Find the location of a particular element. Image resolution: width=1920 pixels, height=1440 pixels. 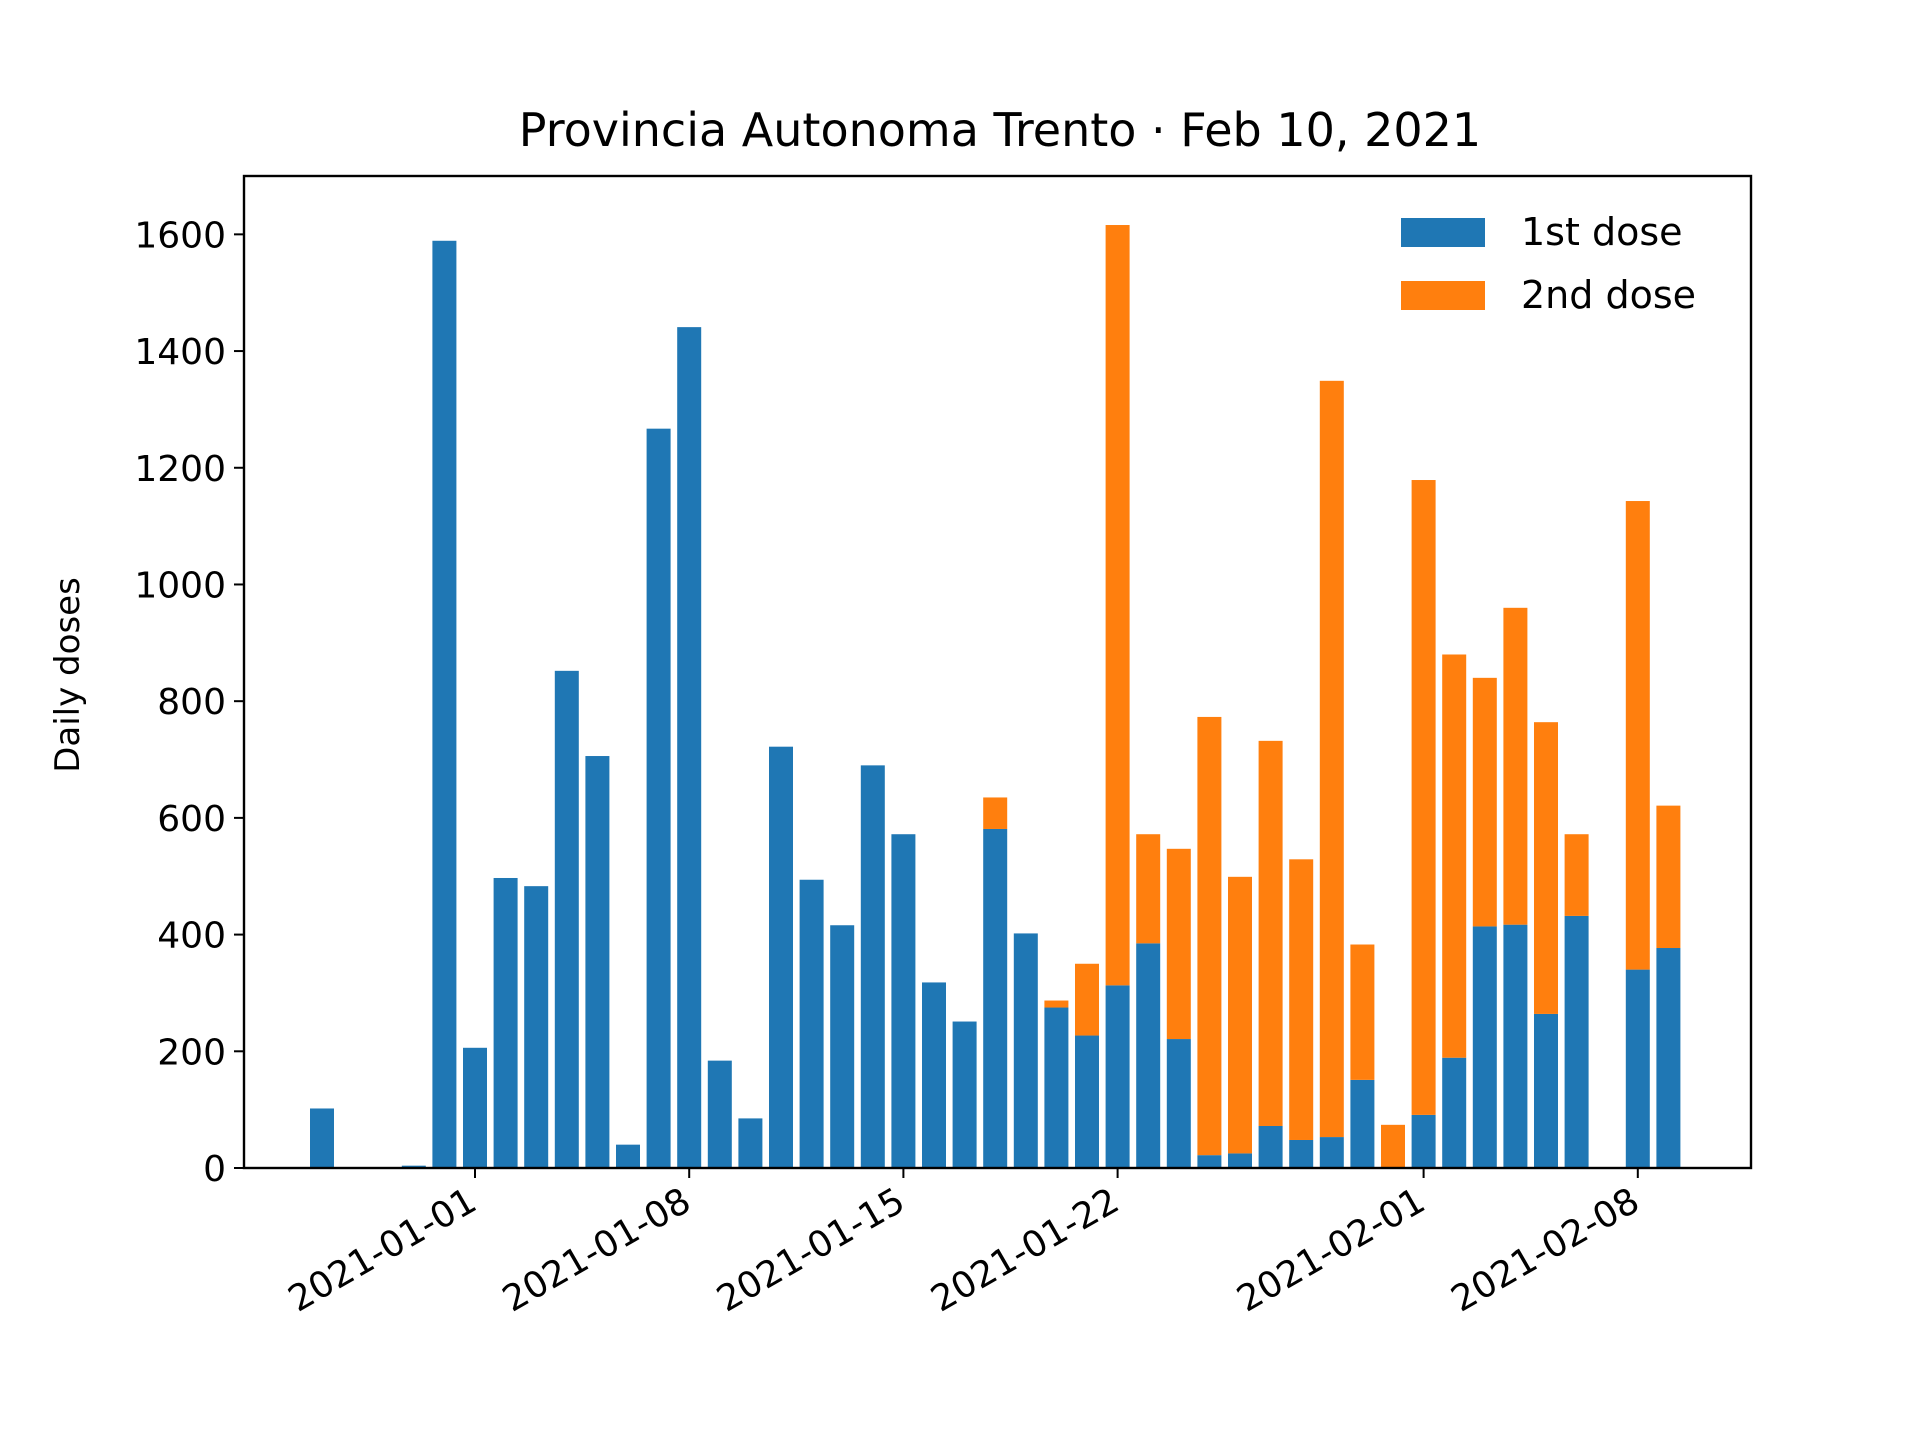

y-tick-label-1400: 1400 is located at coordinates (180, 352).